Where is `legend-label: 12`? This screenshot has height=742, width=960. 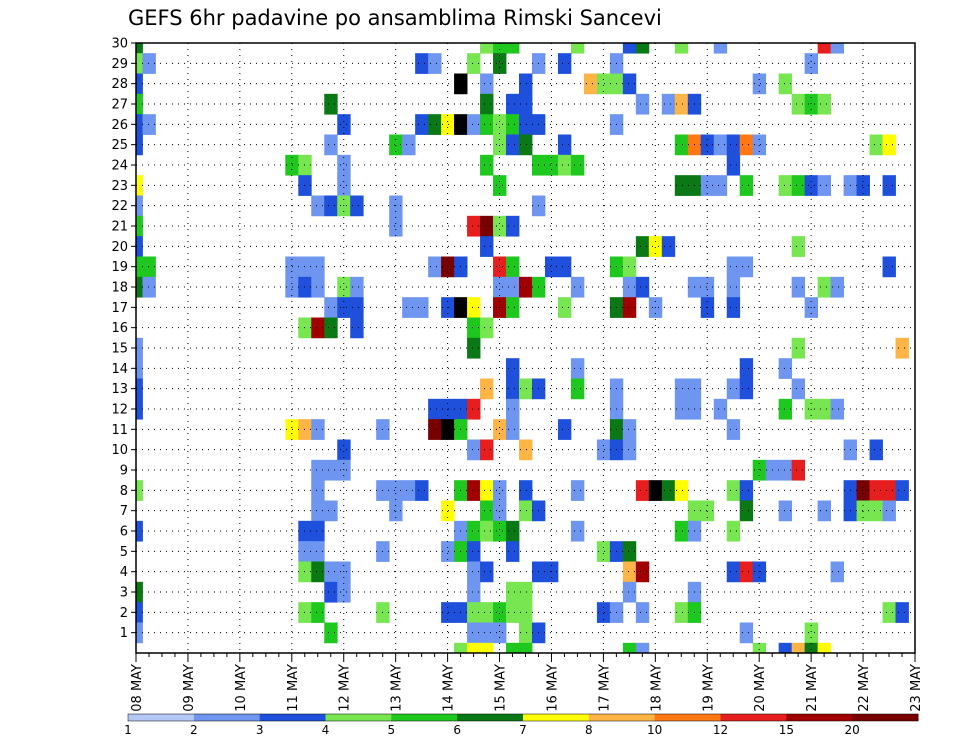 legend-label: 12 is located at coordinates (720, 730).